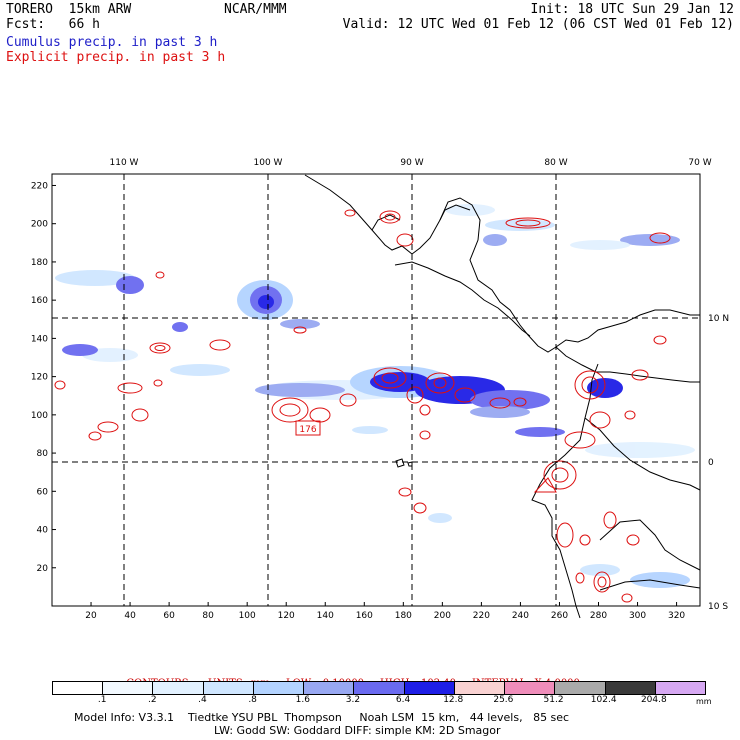  I want to click on x-tick-label: 100, so click(247, 615).